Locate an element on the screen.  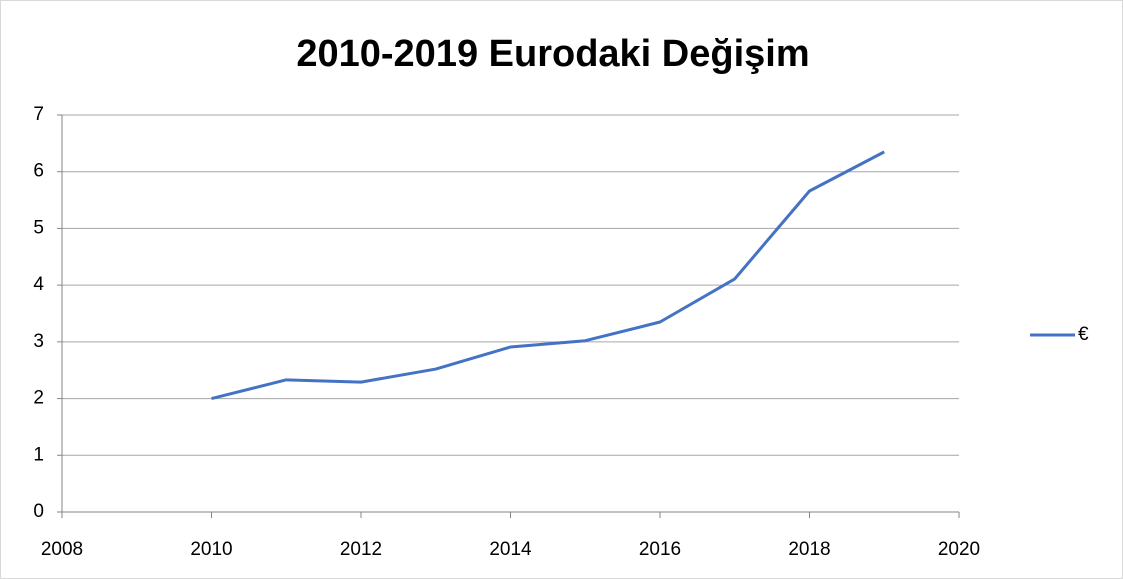
y-tick-label: 7 is located at coordinates (38, 114).